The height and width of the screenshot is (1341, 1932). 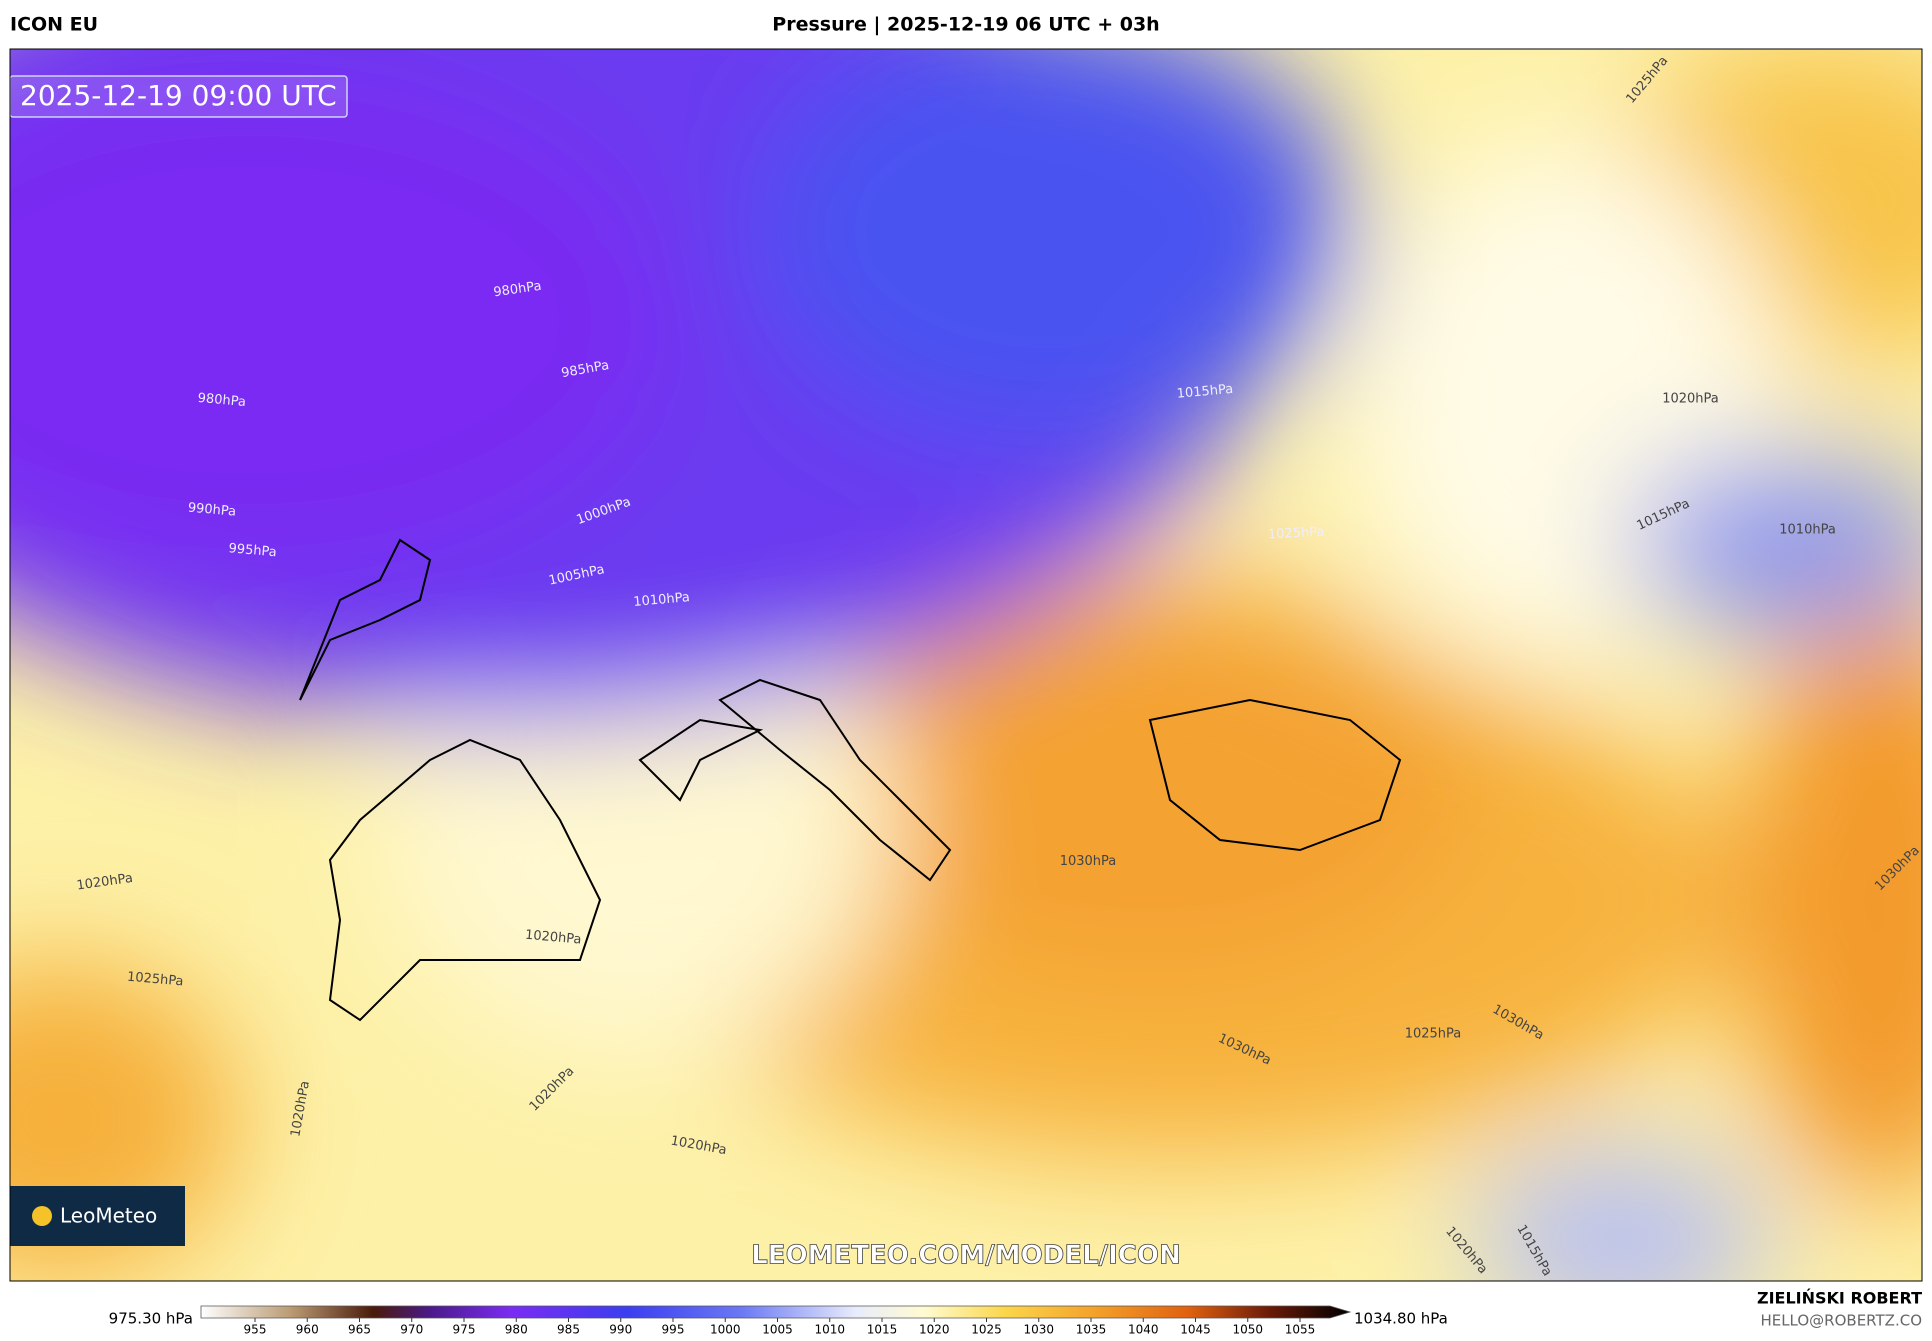 I want to click on colorbar-tick-label: 985, so click(x=568, y=1330).